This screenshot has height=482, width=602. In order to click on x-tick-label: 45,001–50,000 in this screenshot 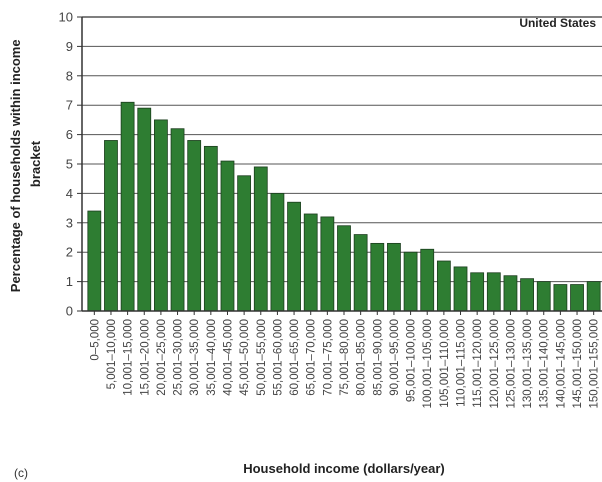, I will do `click(245, 357)`.